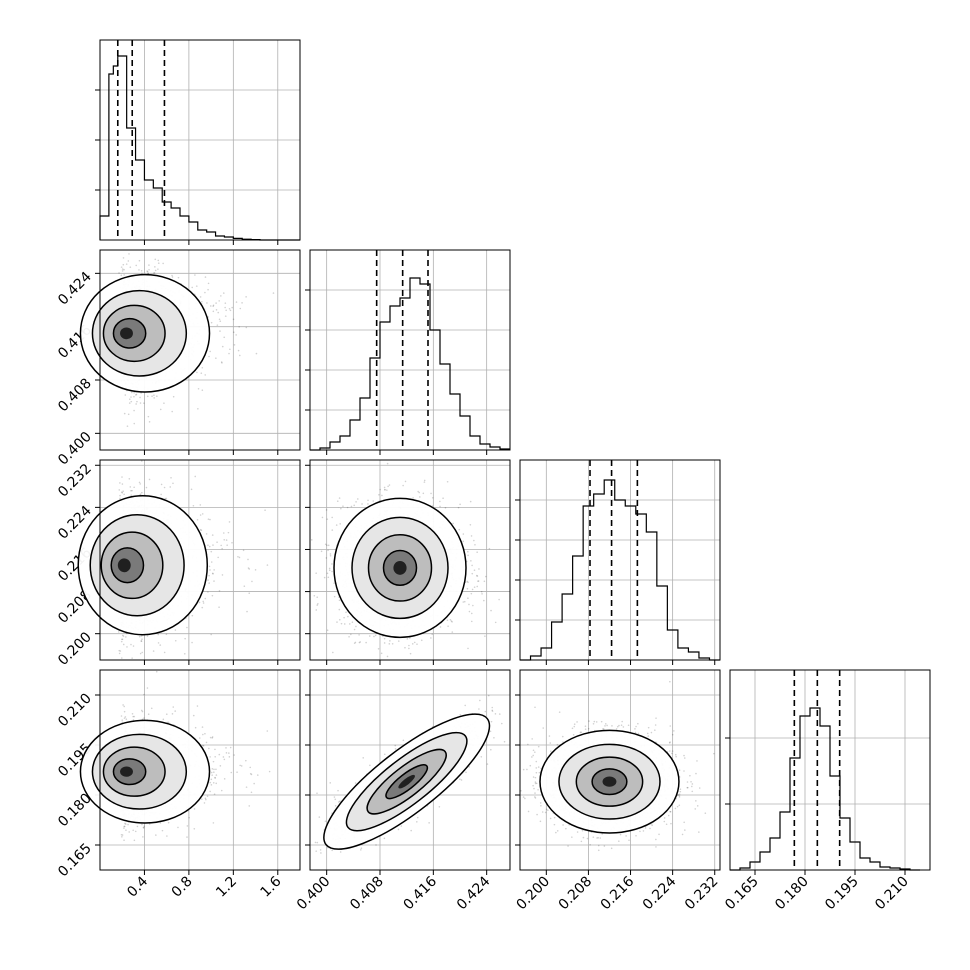  Describe the element at coordinates (75, 289) in the screenshot. I see `scatter-1-0-ytick-label: 0.424` at that location.